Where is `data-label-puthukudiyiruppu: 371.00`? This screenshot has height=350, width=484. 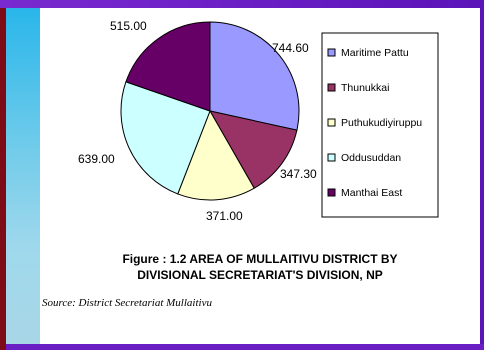
data-label-puthukudiyiruppu: 371.00 is located at coordinates (224, 216).